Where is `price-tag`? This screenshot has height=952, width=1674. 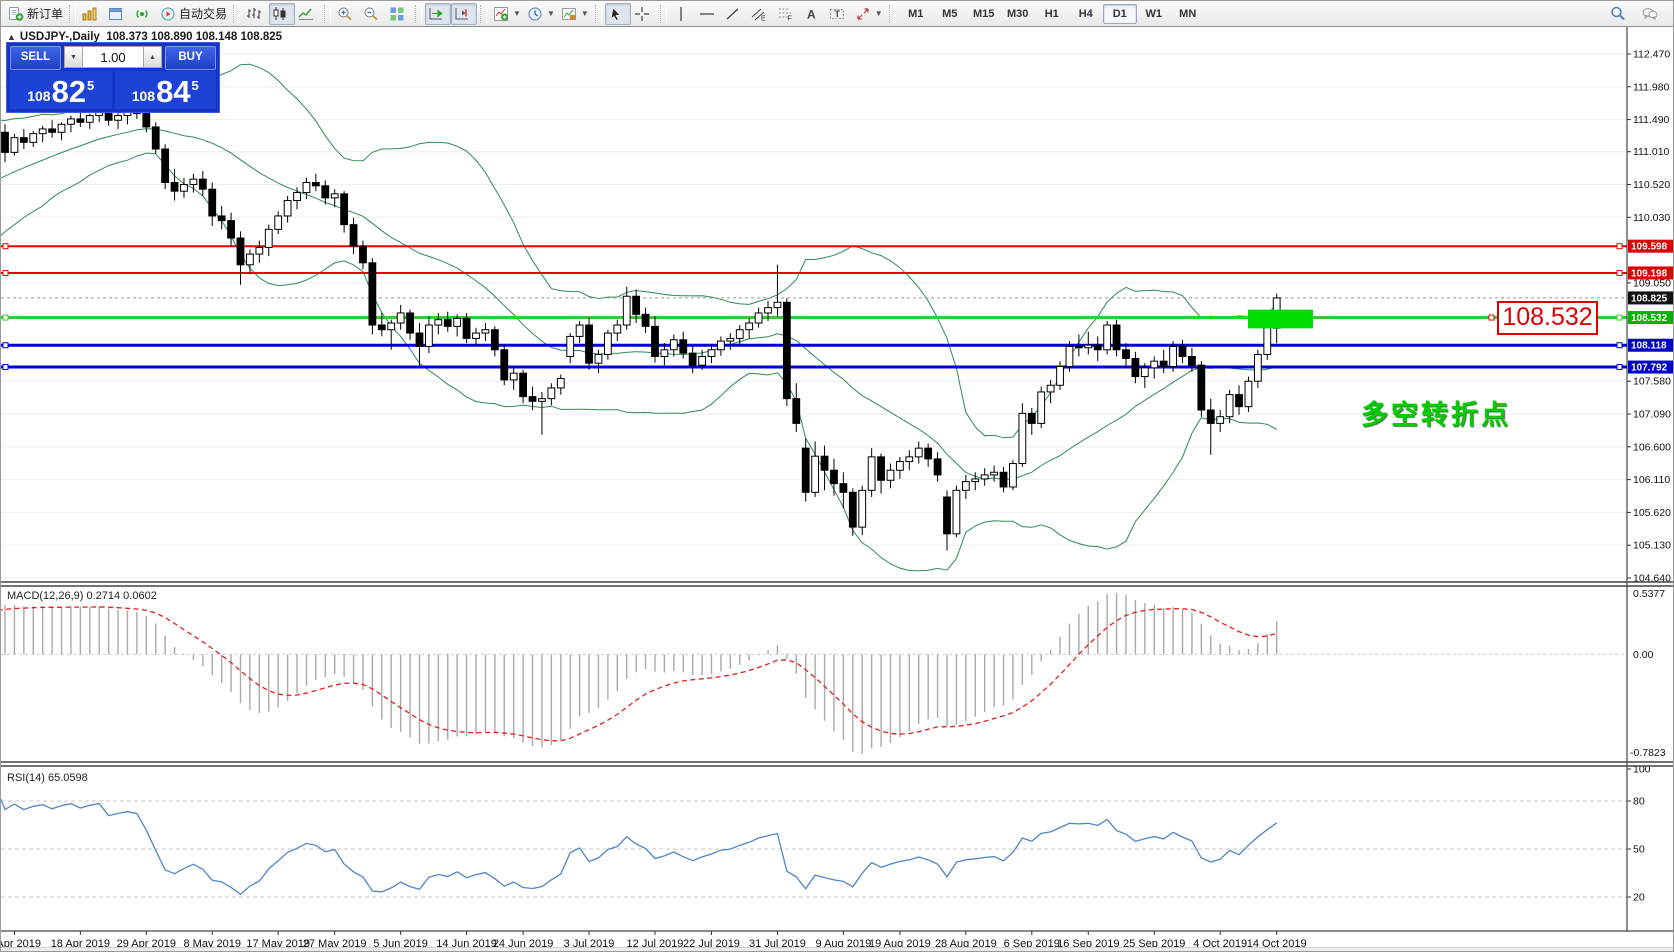 price-tag is located at coordinates (1650, 298).